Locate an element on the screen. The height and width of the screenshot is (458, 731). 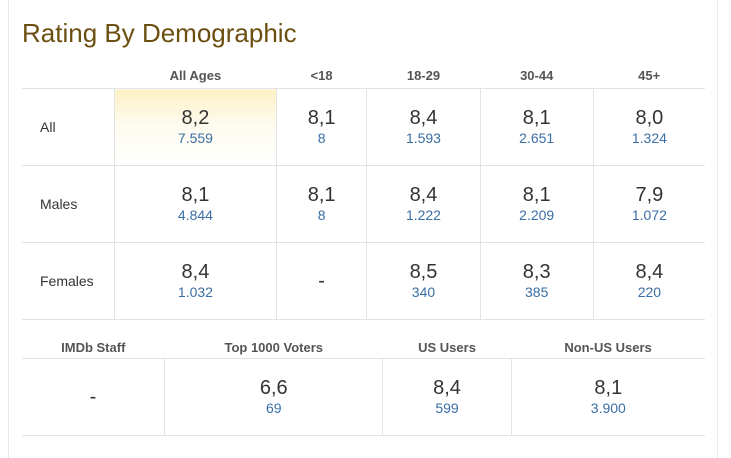
rating-value: 6,6 is located at coordinates (273, 388).